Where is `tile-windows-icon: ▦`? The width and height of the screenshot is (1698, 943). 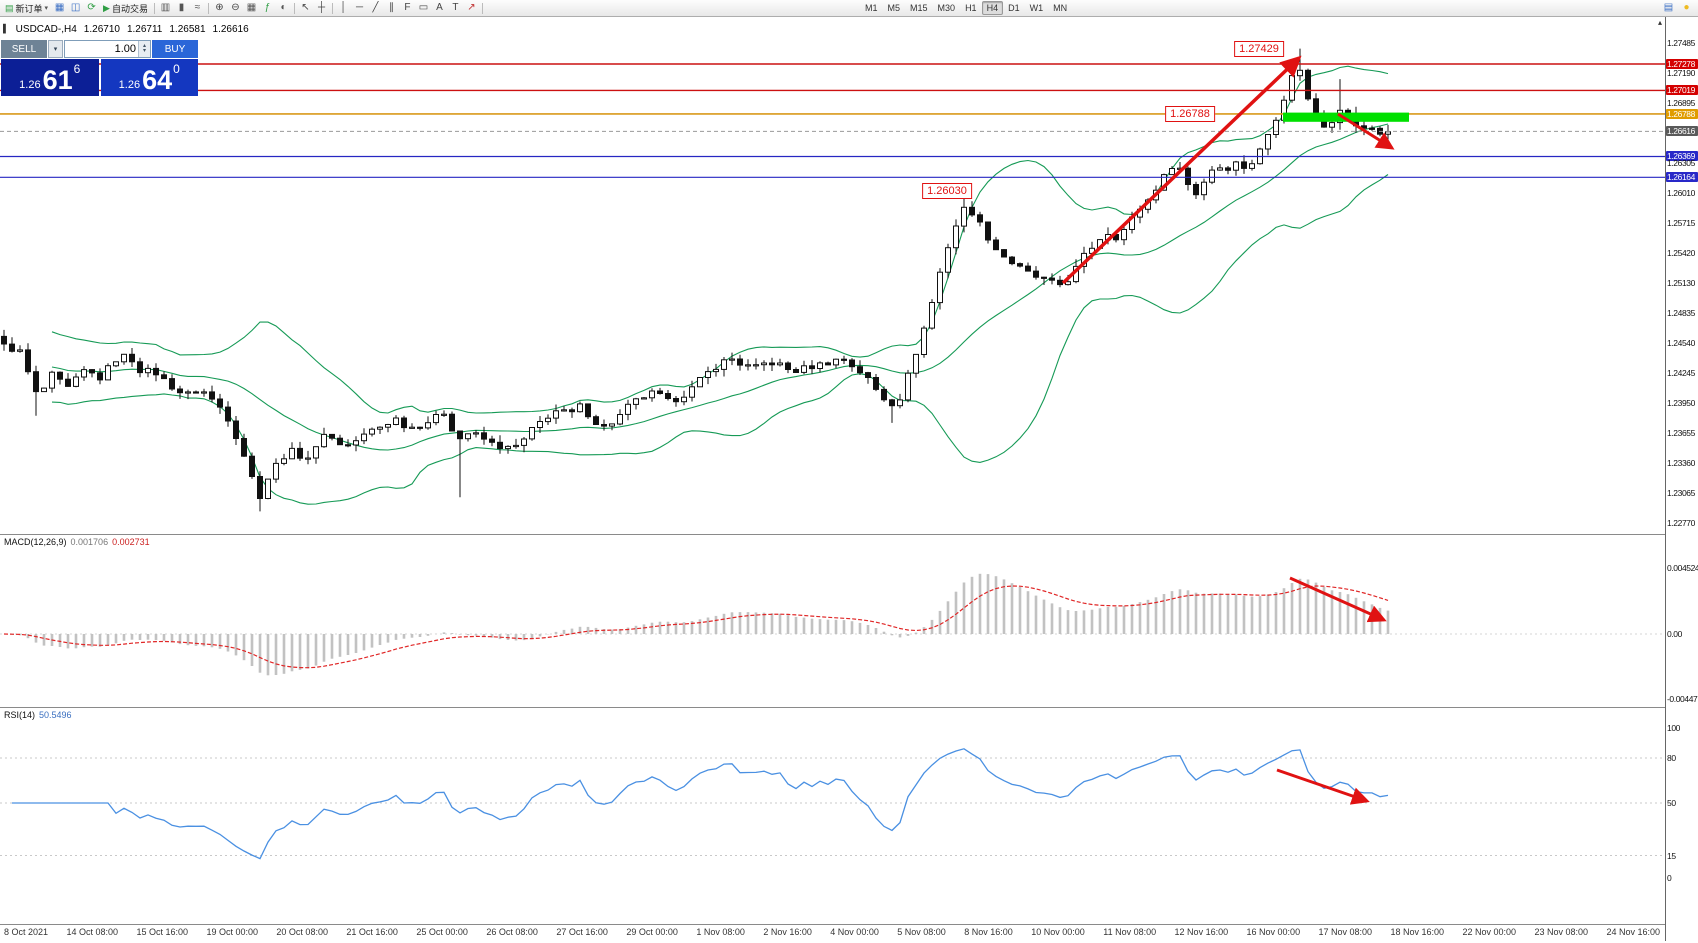 tile-windows-icon: ▦ is located at coordinates (251, 8).